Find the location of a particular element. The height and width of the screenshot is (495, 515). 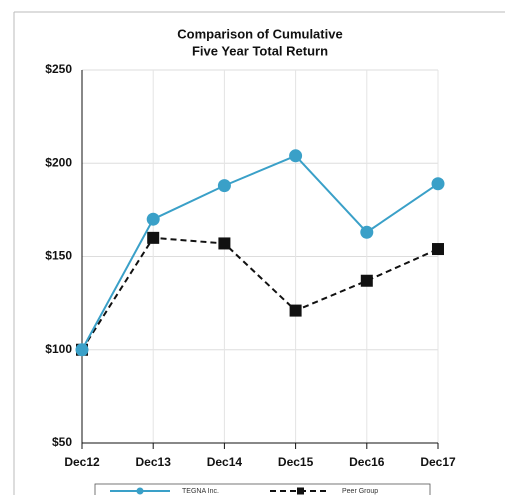

x-tick-label: Dec16 is located at coordinates (367, 462).